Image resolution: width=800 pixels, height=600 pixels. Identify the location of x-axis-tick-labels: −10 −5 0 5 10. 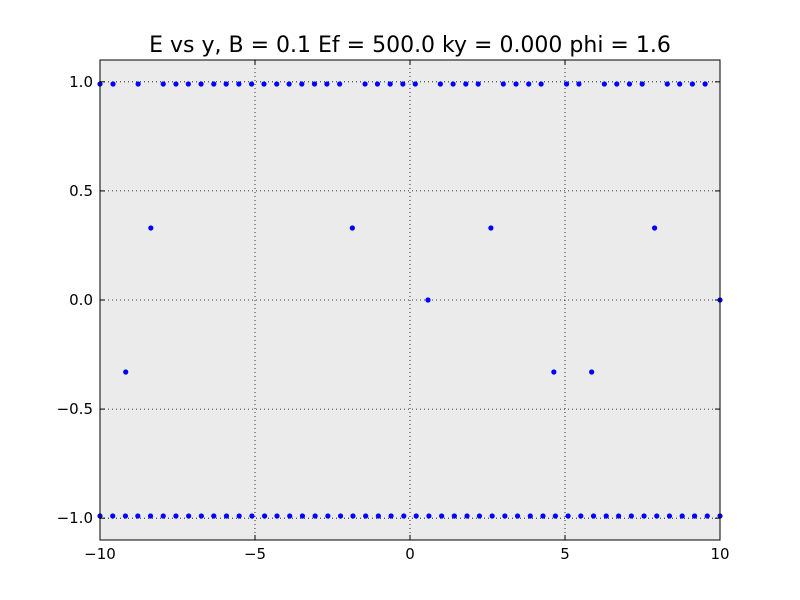
(406, 554).